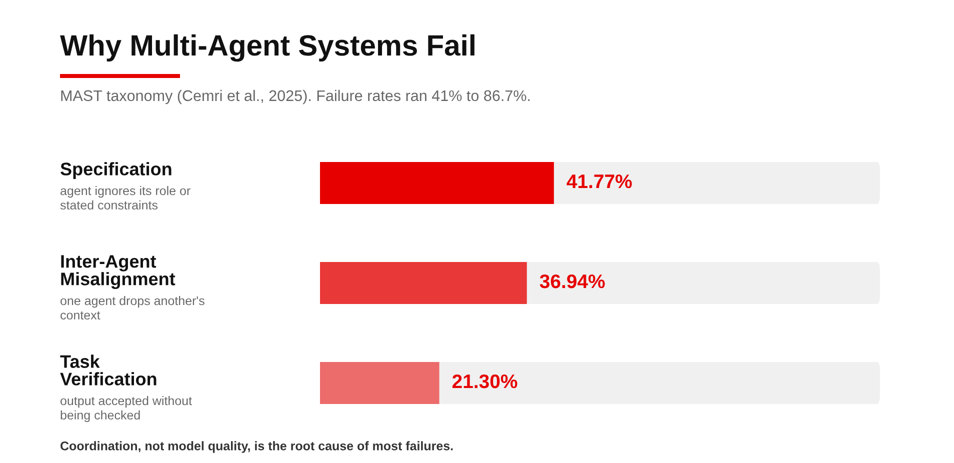 Image resolution: width=954 pixels, height=463 pixels. What do you see at coordinates (267, 48) in the screenshot?
I see `chart-title: Why Multi-Agent Systems Fail` at bounding box center [267, 48].